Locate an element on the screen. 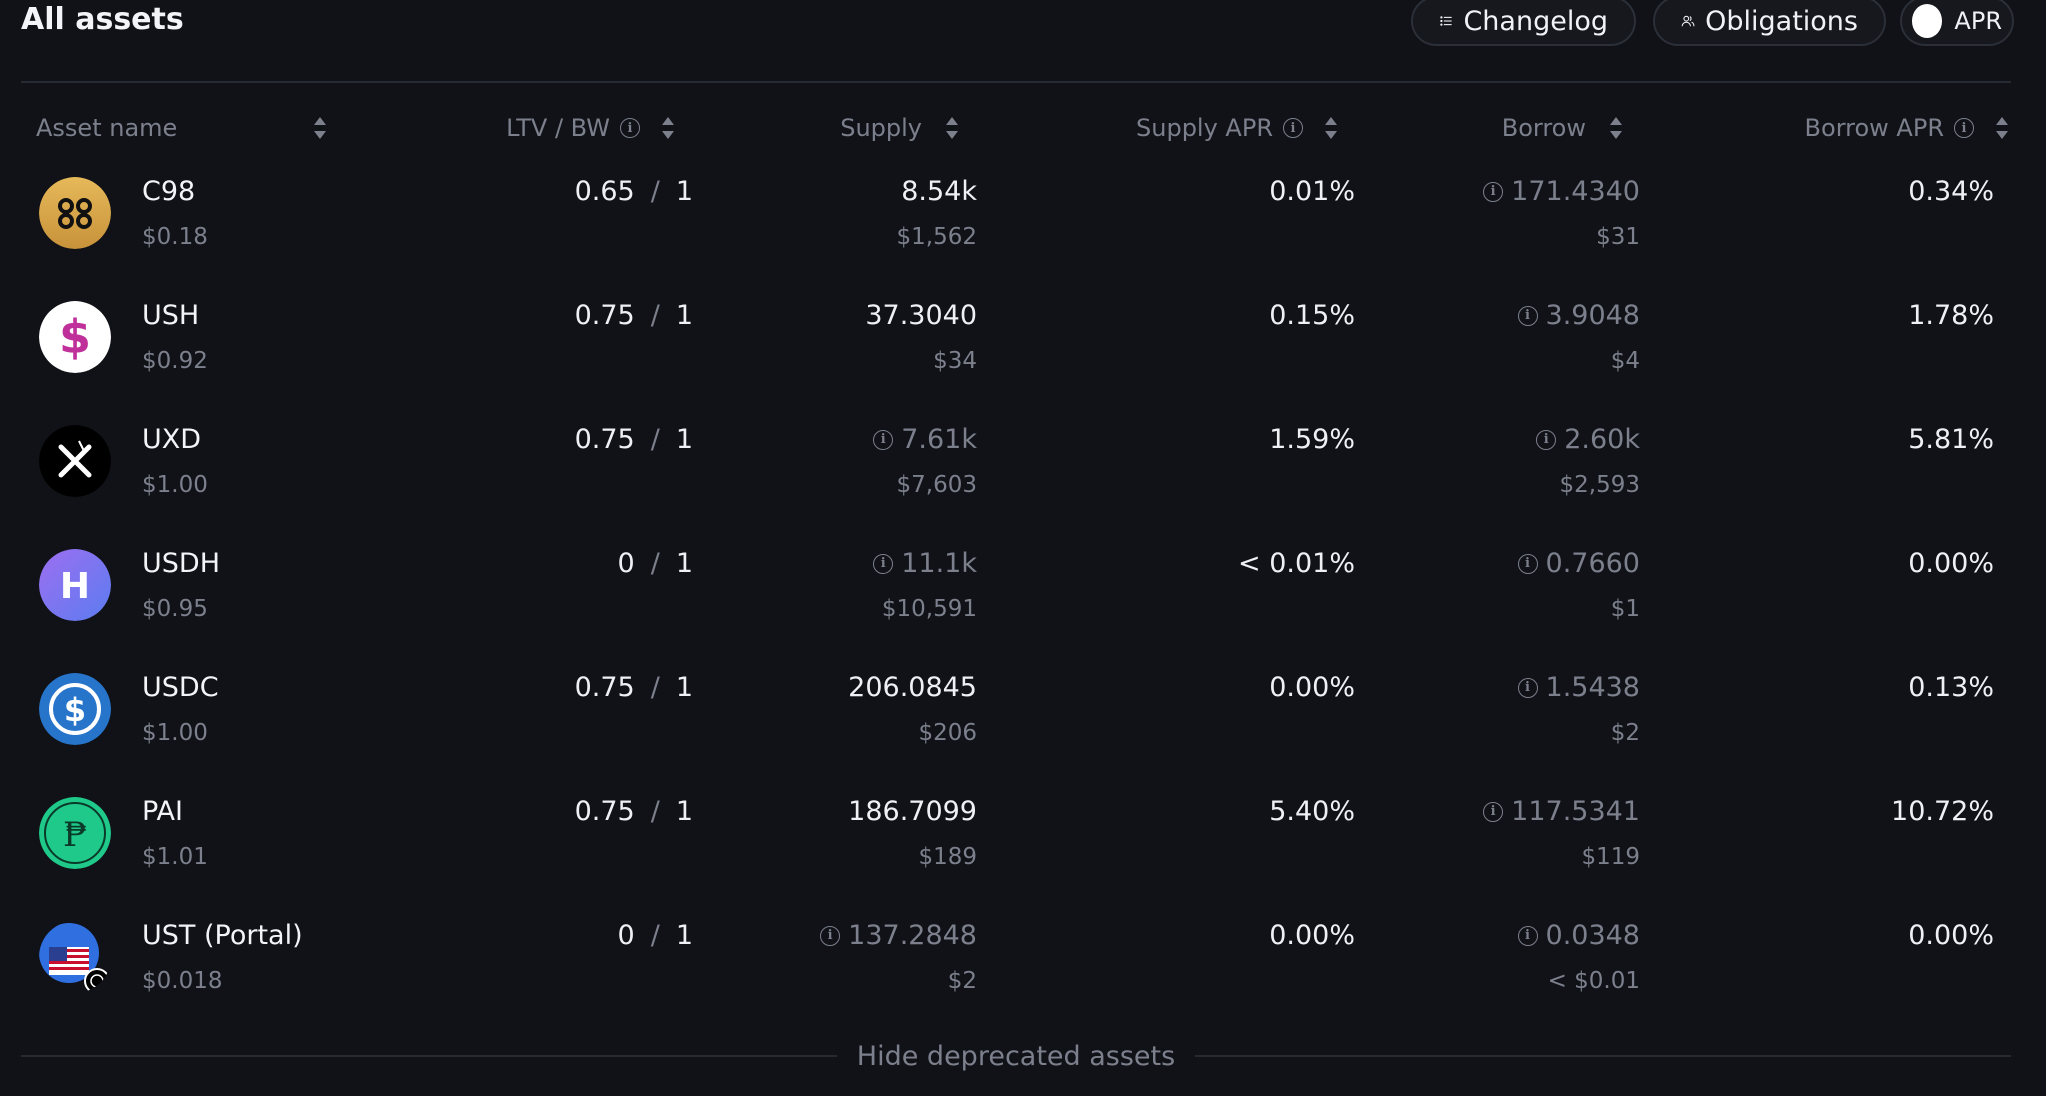  asset-price: $1.00 is located at coordinates (175, 733).